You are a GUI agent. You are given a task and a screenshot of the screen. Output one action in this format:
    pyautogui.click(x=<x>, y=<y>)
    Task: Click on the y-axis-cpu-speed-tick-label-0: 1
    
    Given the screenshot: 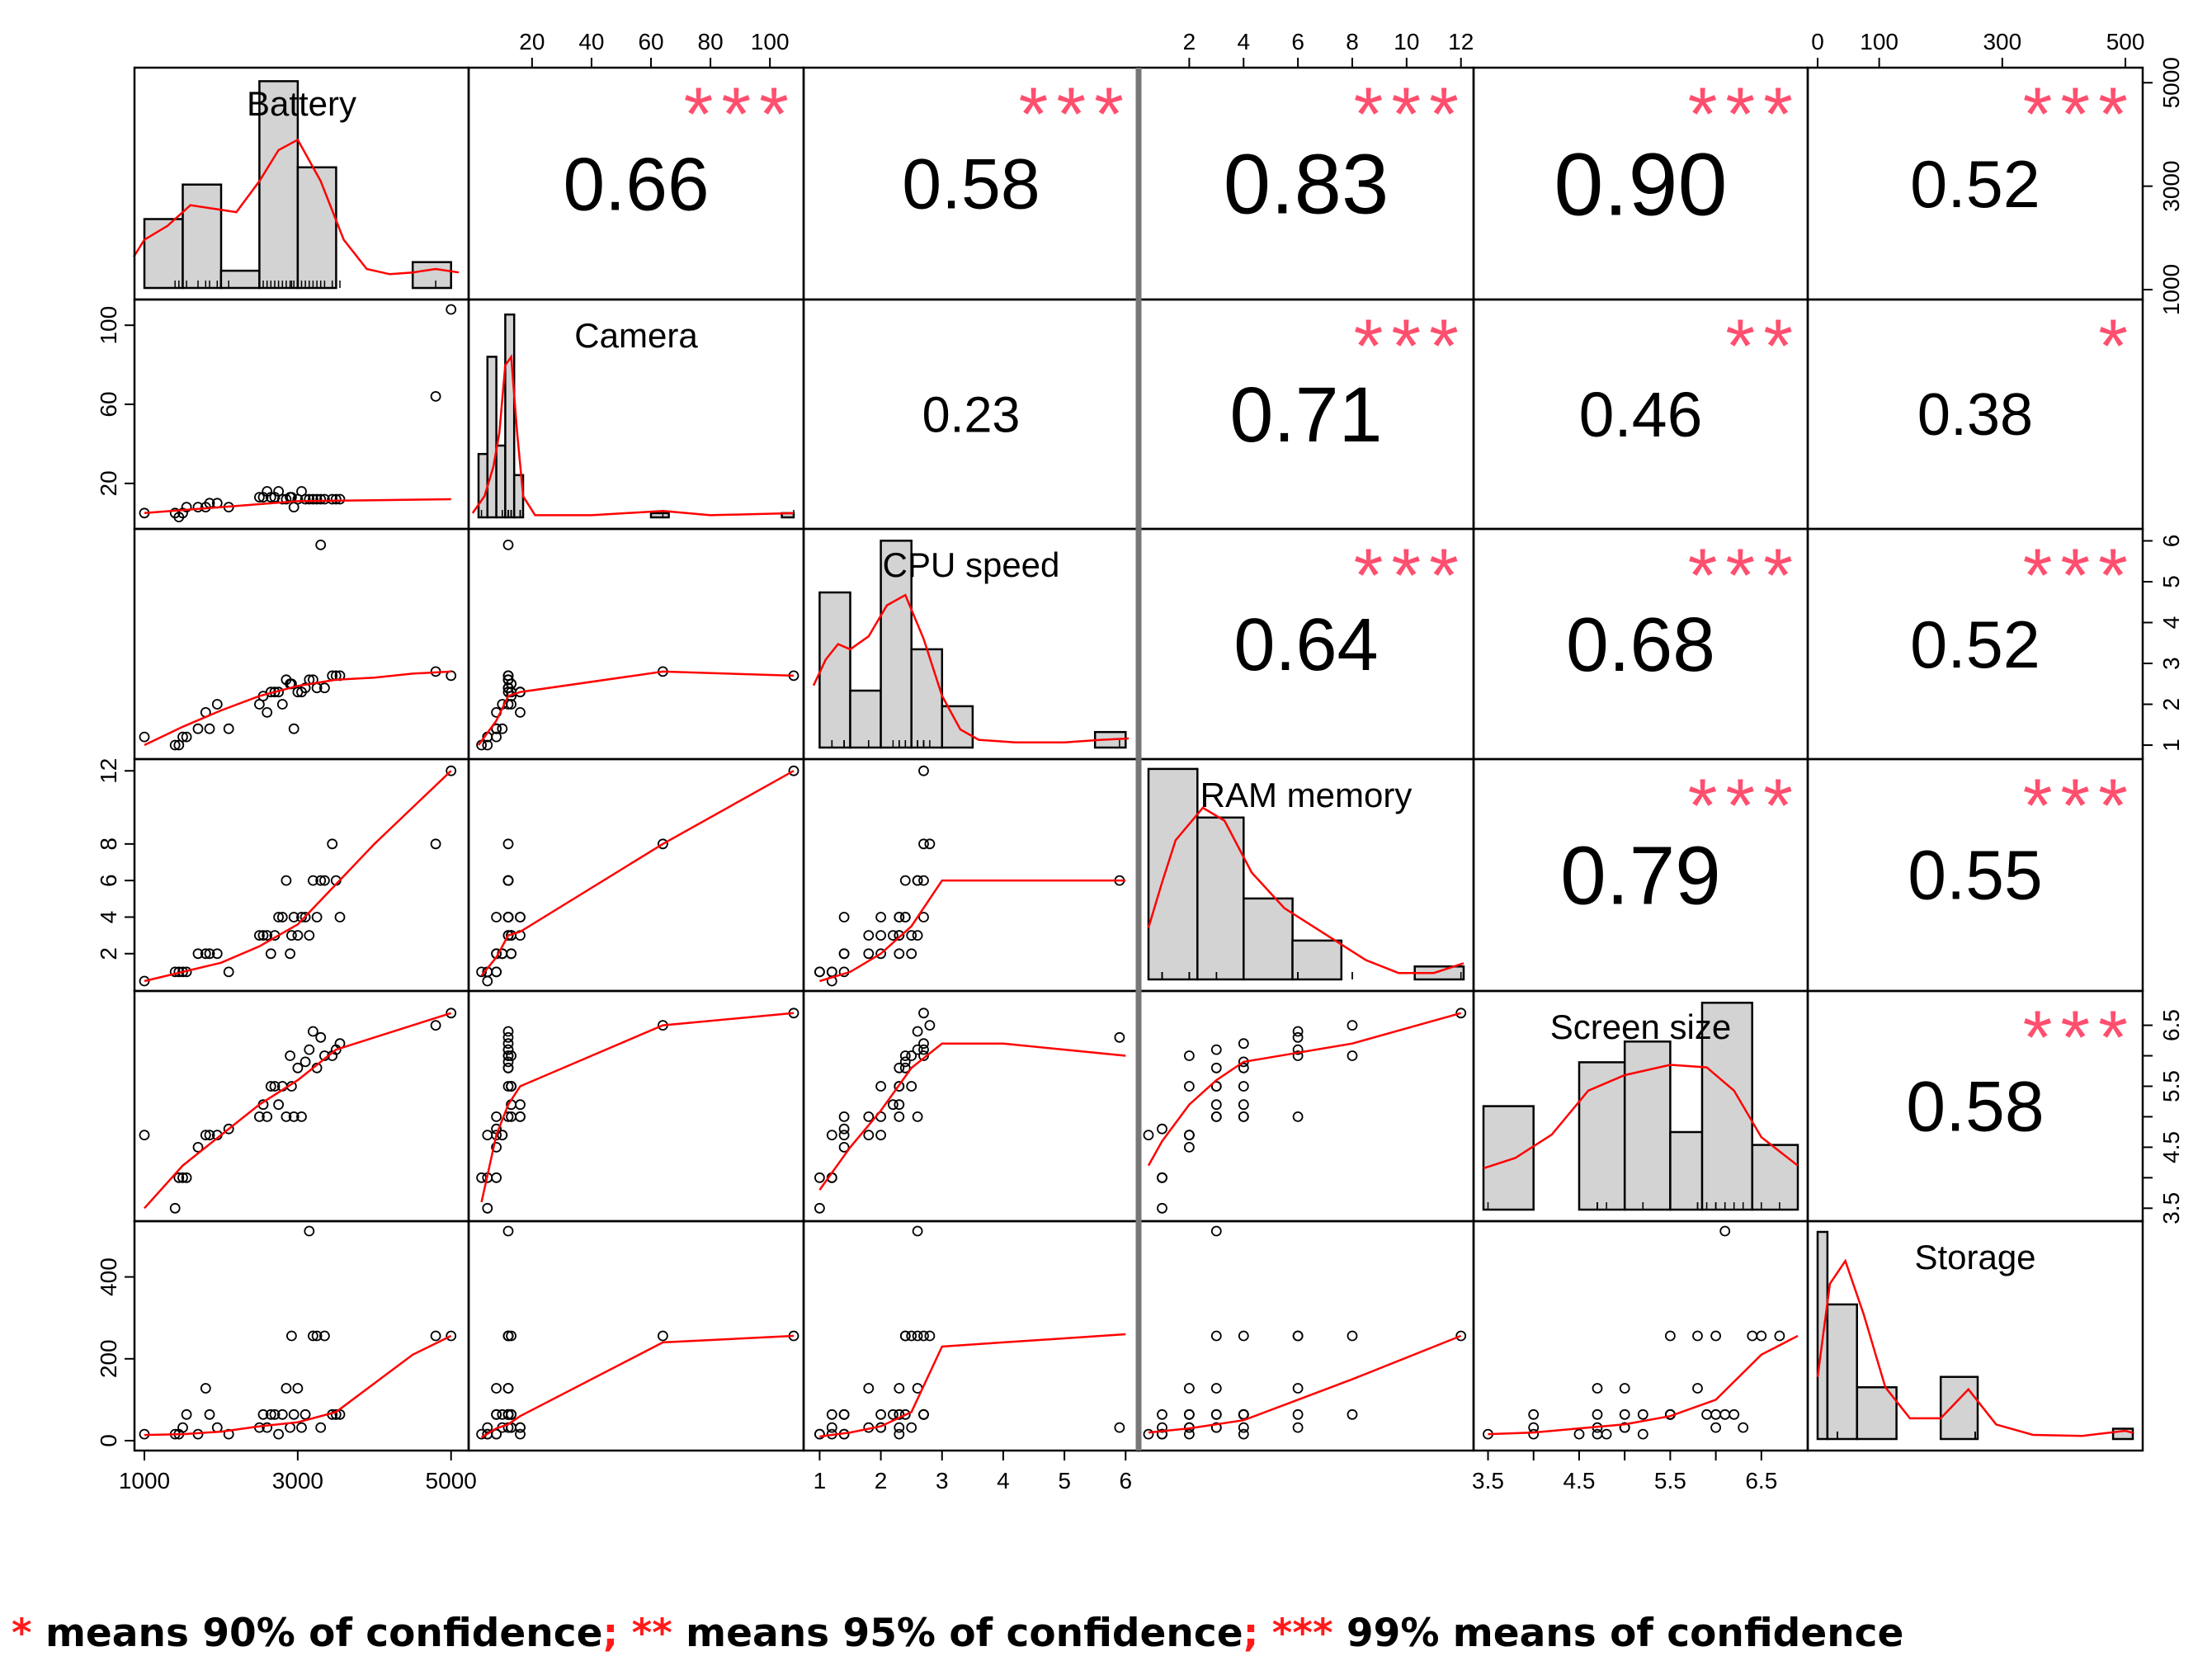 What is the action you would take?
    pyautogui.click(x=2171, y=745)
    